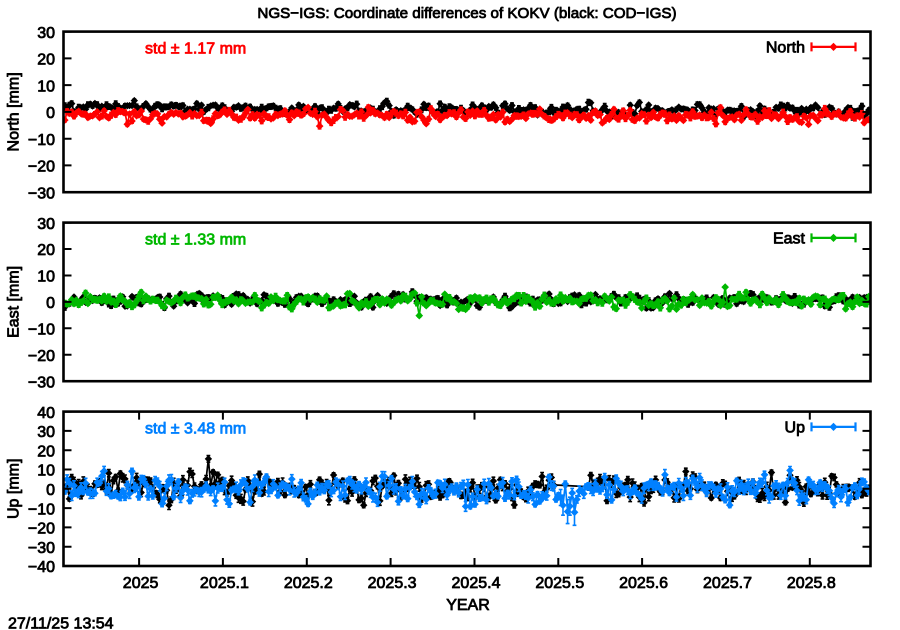 The image size is (900, 630). I want to click on svg-text: 2025.6, so click(643, 583).